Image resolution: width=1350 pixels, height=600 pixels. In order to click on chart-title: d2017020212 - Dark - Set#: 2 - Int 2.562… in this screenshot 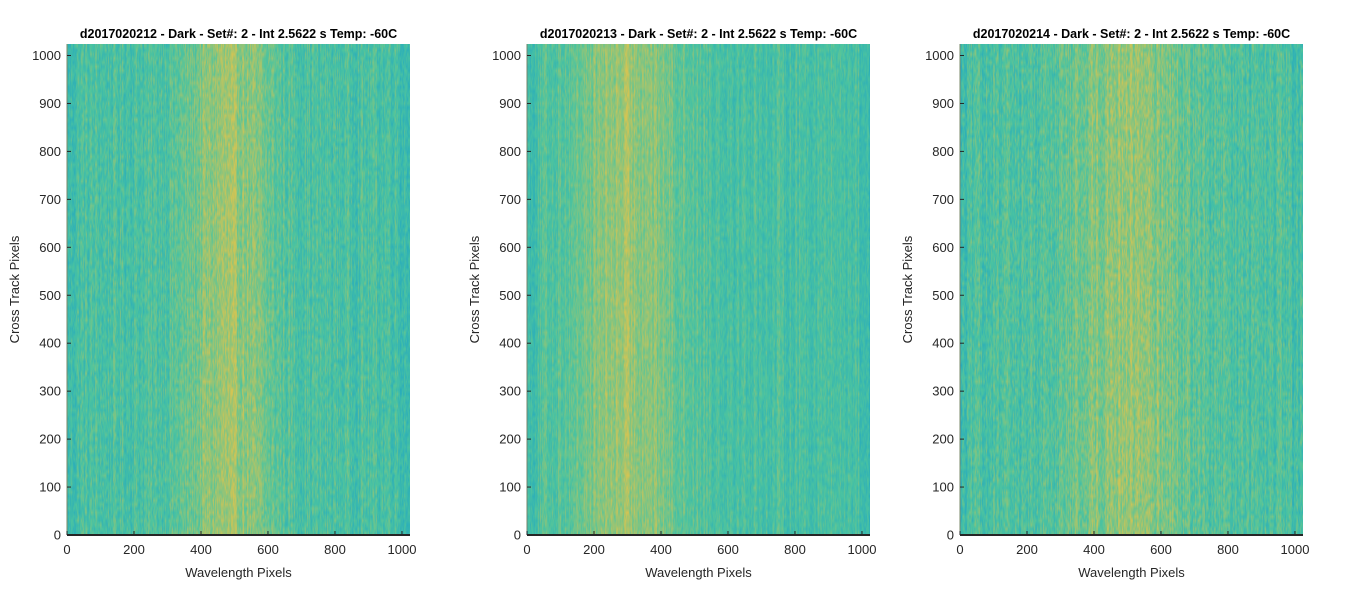, I will do `click(238, 34)`.